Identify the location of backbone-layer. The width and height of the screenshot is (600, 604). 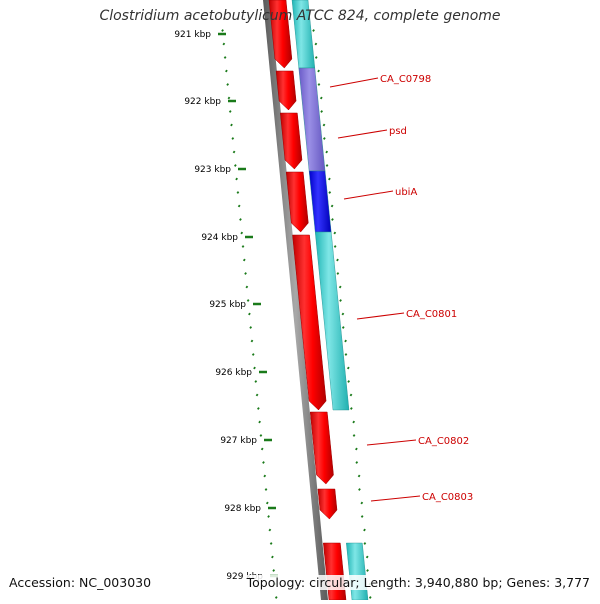
(295, 300).